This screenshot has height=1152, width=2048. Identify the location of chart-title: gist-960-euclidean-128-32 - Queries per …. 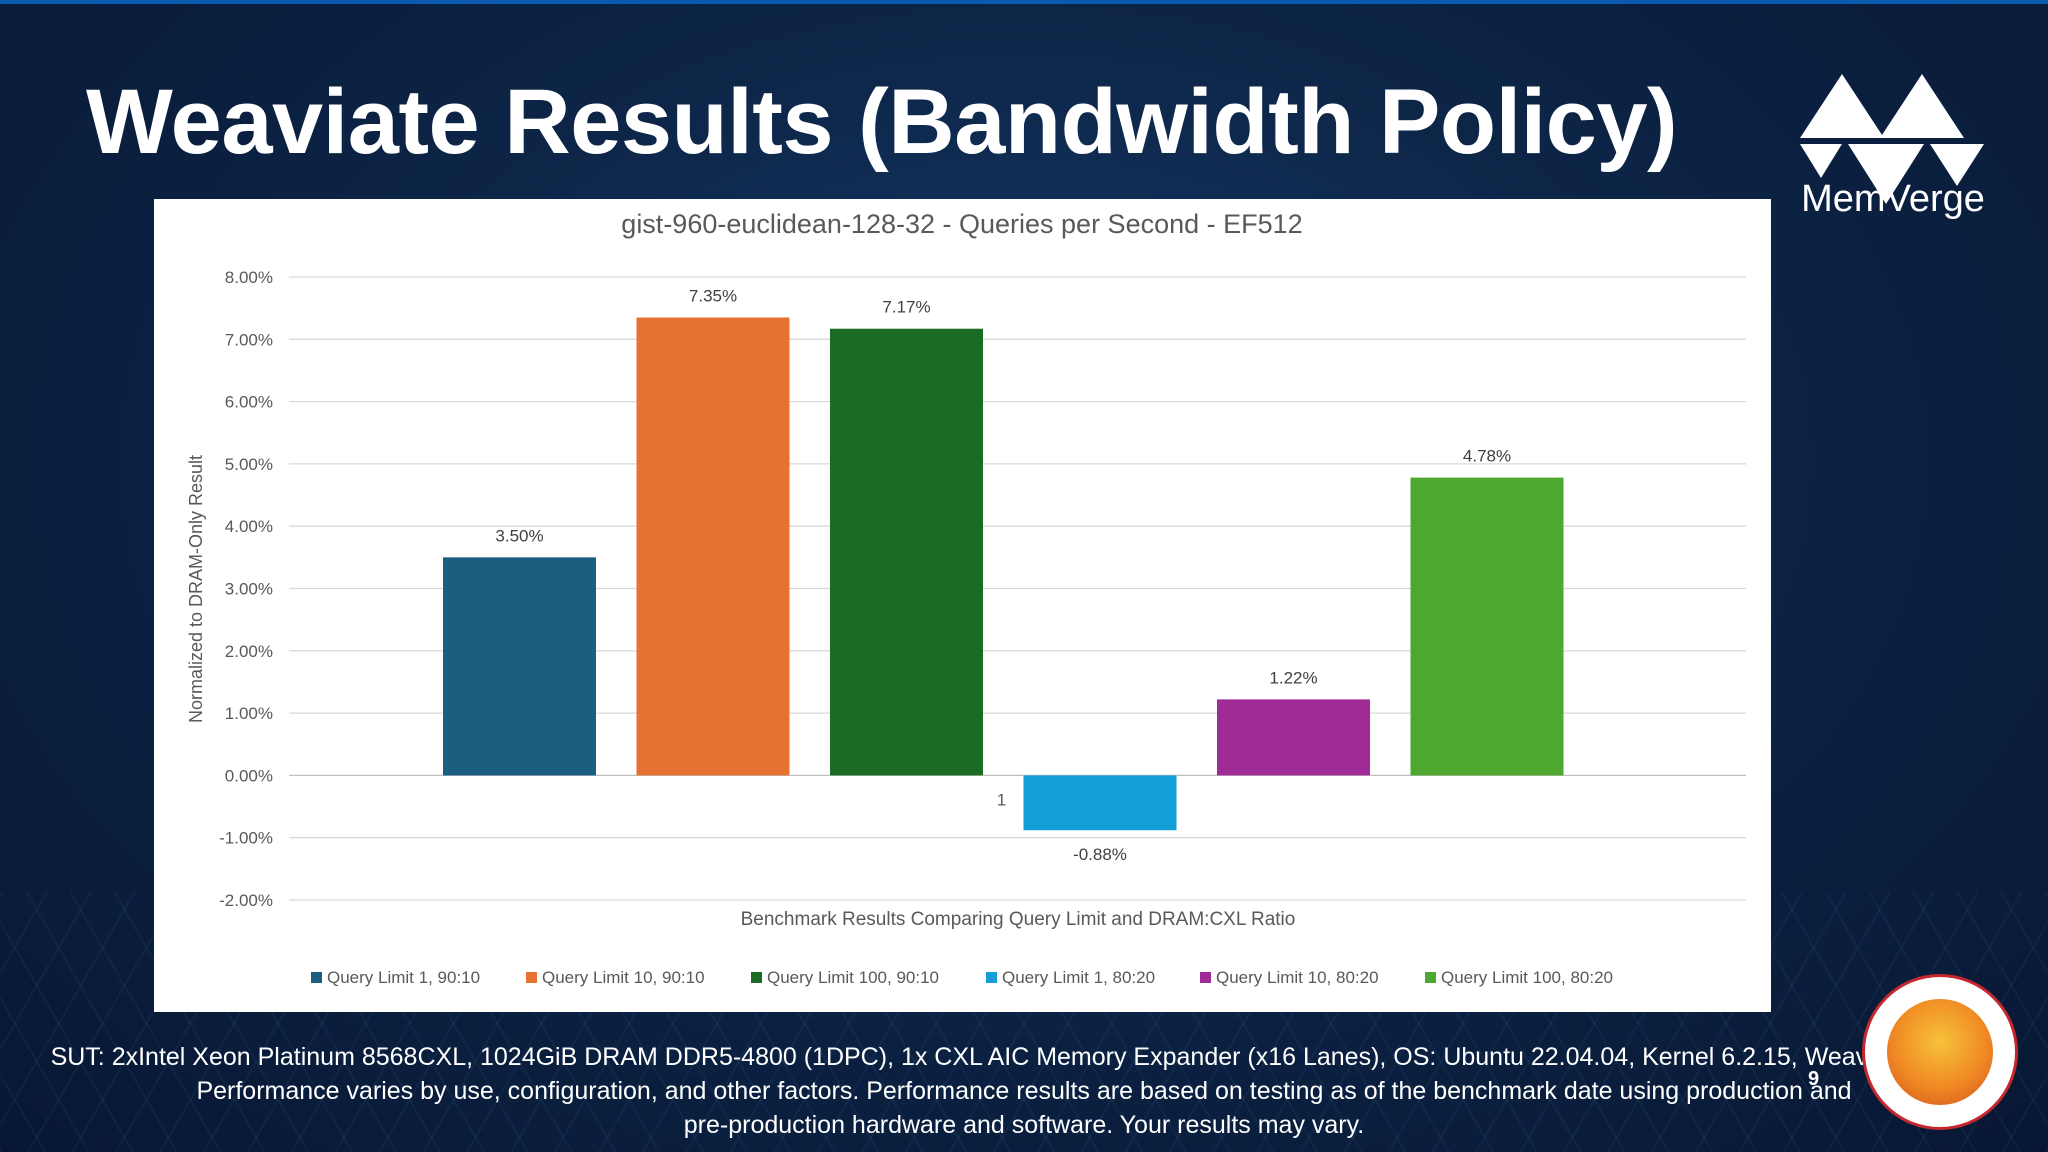
(961, 224).